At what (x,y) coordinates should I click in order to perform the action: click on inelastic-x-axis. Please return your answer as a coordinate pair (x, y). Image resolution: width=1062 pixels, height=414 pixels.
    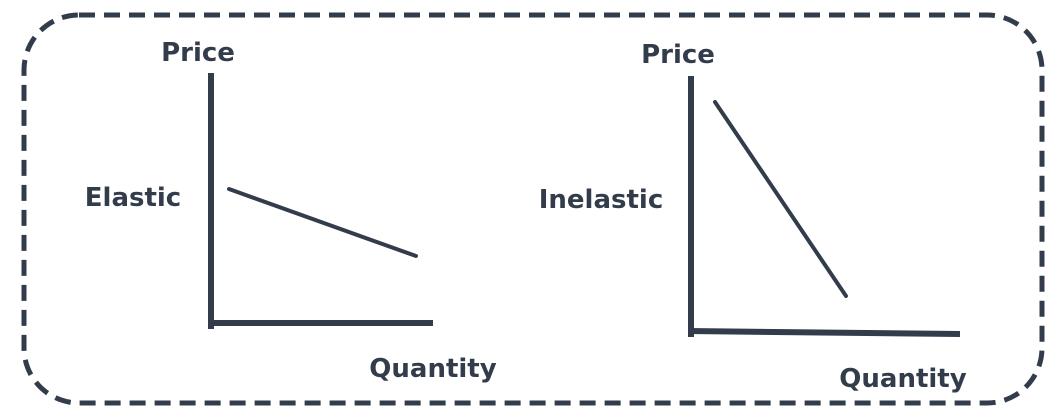
    Looking at the image, I should click on (824, 332).